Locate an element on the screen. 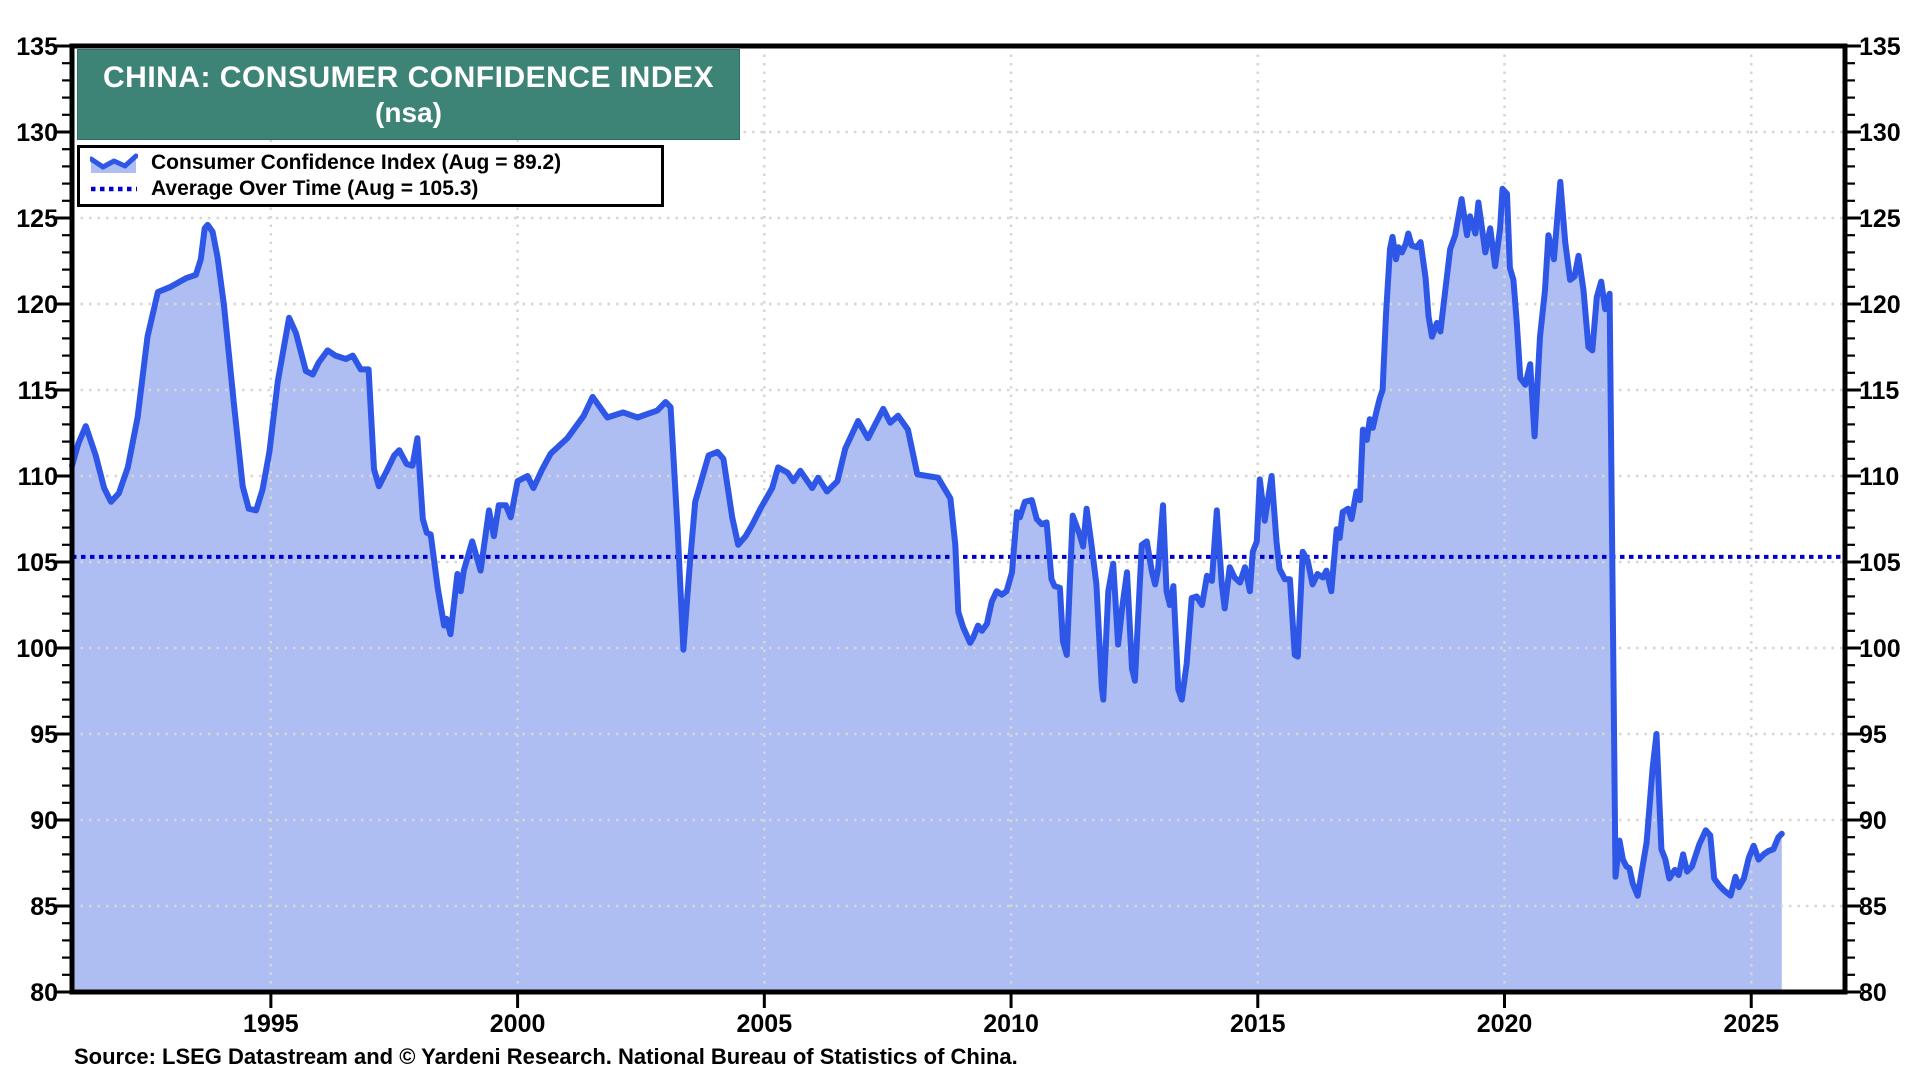 The height and width of the screenshot is (1080, 1920). y-axis-label-right-85: 85 is located at coordinates (1873, 907).